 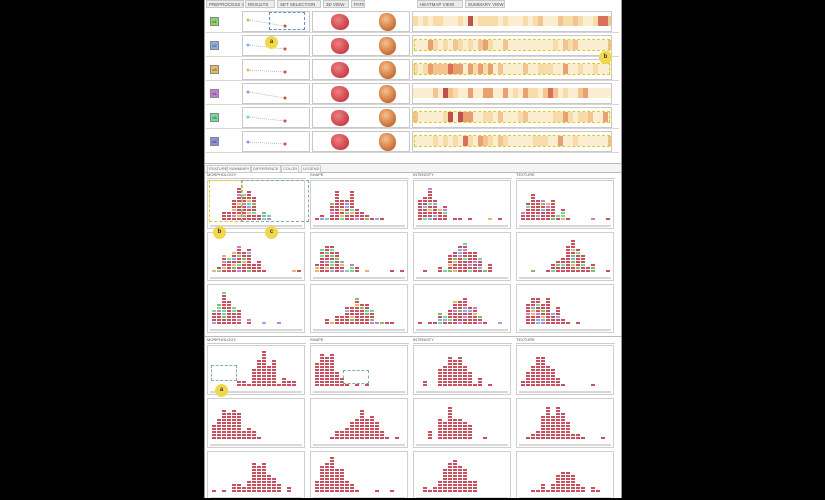 I want to click on tab-difference: DIFFERENCE, so click(x=266, y=169).